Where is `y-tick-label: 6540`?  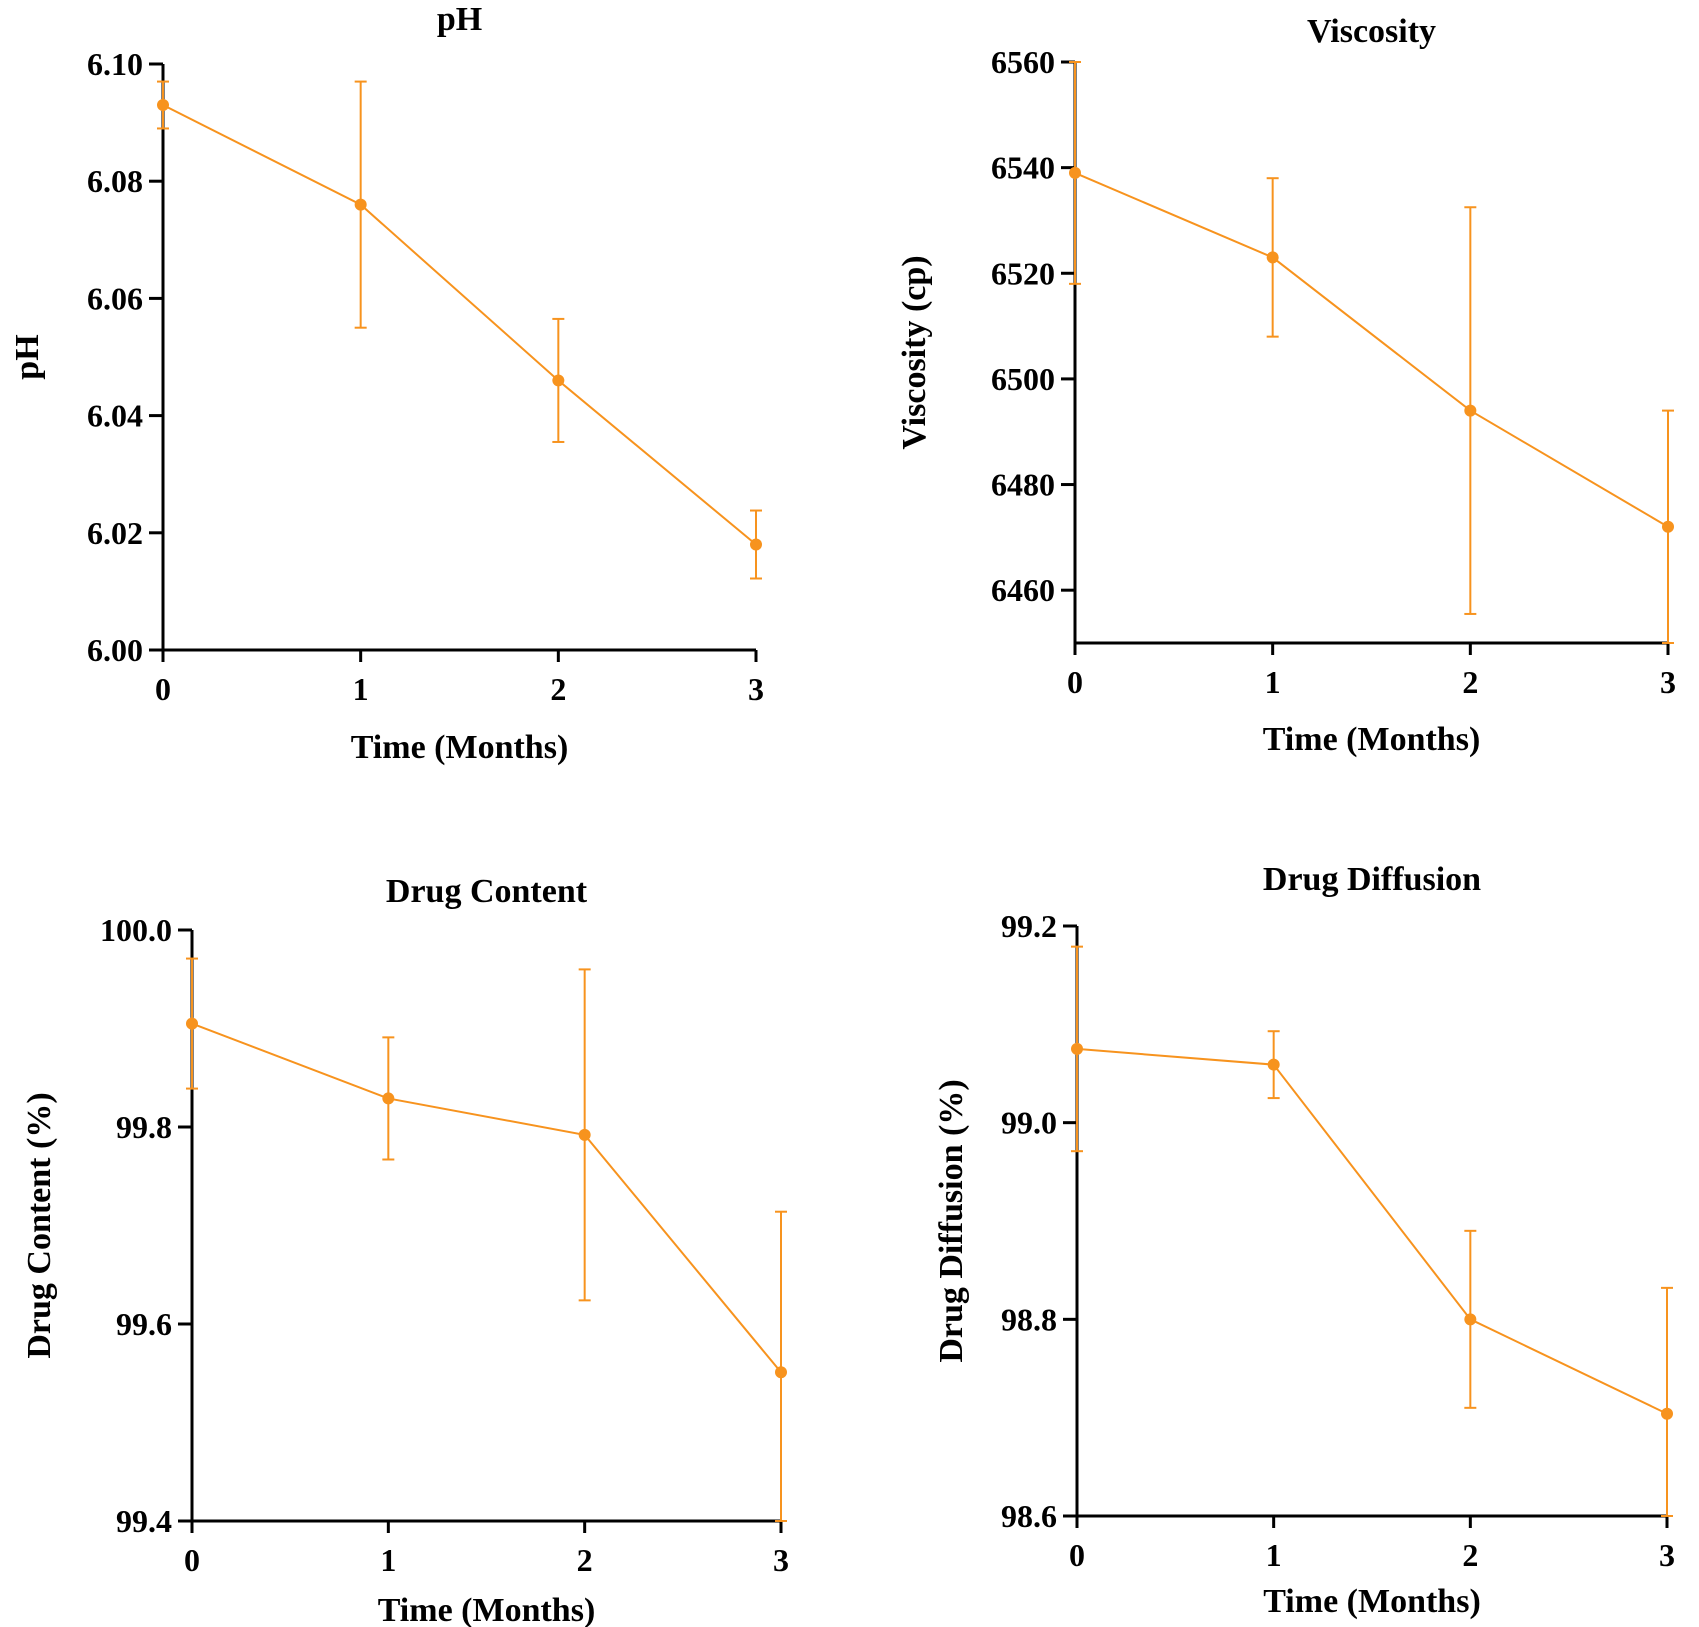
y-tick-label: 6540 is located at coordinates (1023, 168).